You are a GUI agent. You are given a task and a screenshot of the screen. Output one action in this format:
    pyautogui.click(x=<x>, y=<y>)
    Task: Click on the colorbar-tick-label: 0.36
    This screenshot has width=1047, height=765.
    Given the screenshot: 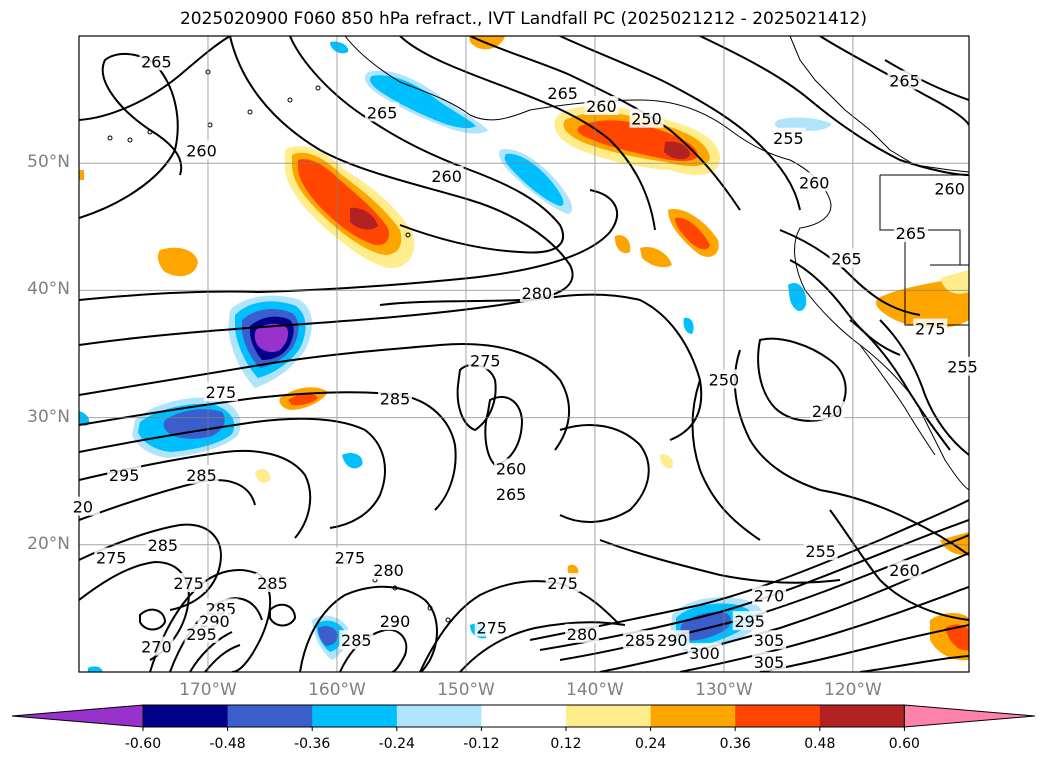 What is the action you would take?
    pyautogui.click(x=735, y=744)
    